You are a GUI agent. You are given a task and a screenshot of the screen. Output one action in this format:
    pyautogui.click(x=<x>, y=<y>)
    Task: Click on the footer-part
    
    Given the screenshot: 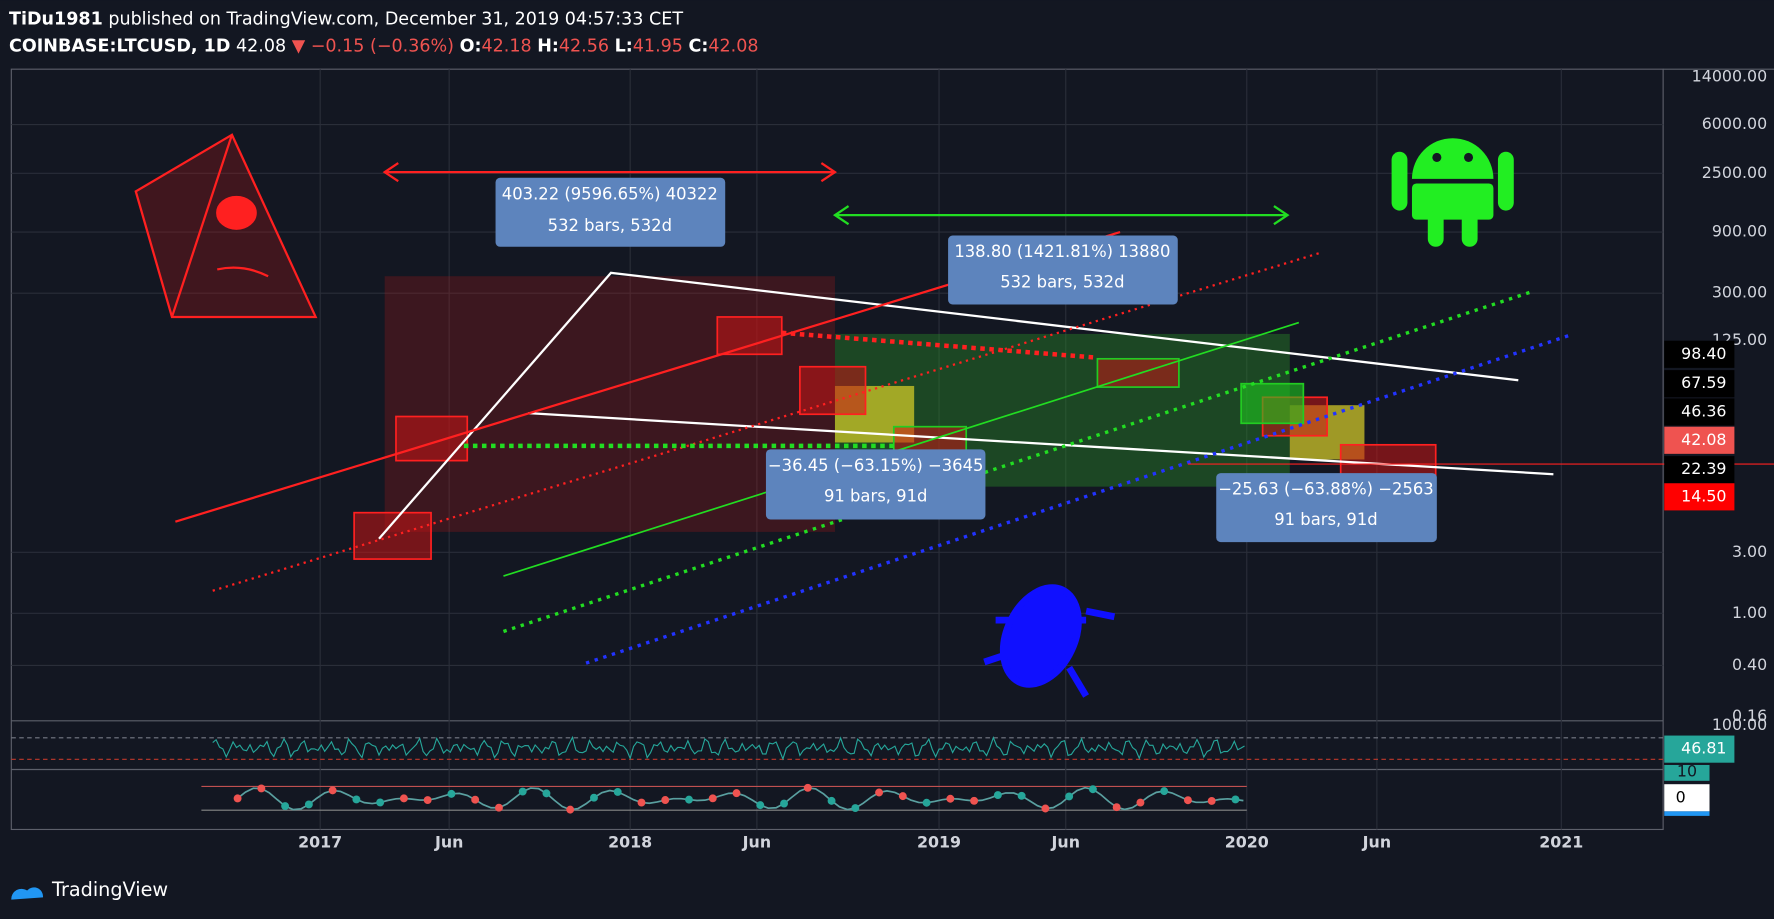 What is the action you would take?
    pyautogui.click(x=27, y=893)
    